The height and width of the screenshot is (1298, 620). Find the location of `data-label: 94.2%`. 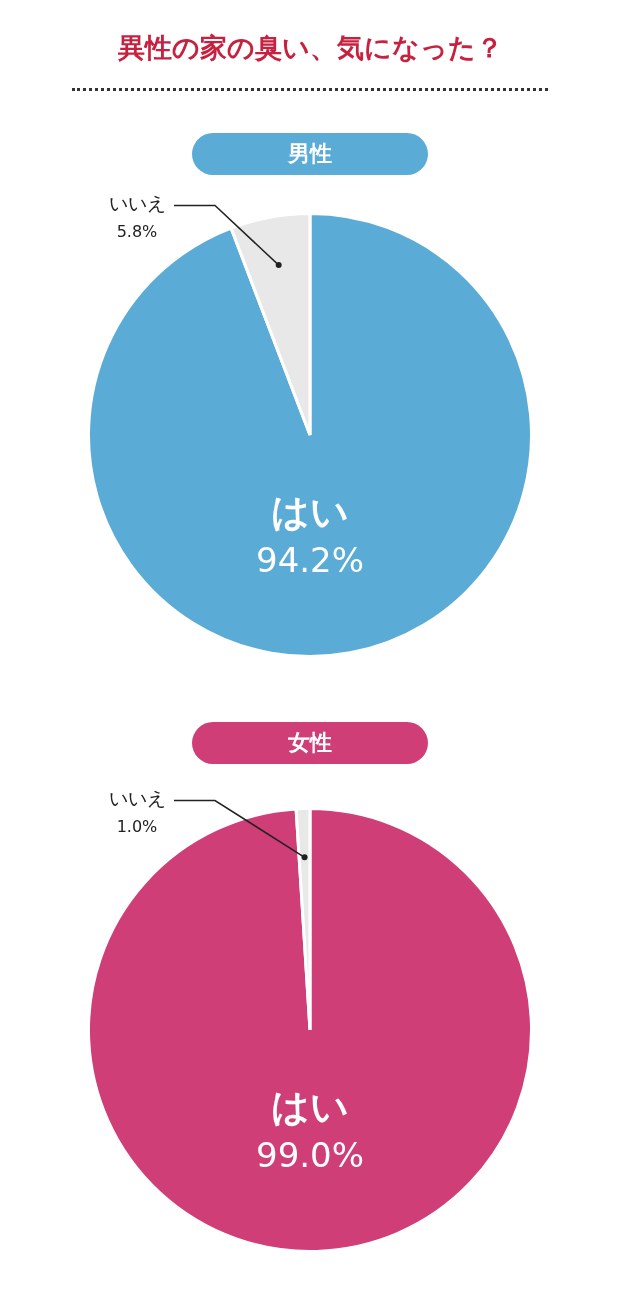

data-label: 94.2% is located at coordinates (310, 559).